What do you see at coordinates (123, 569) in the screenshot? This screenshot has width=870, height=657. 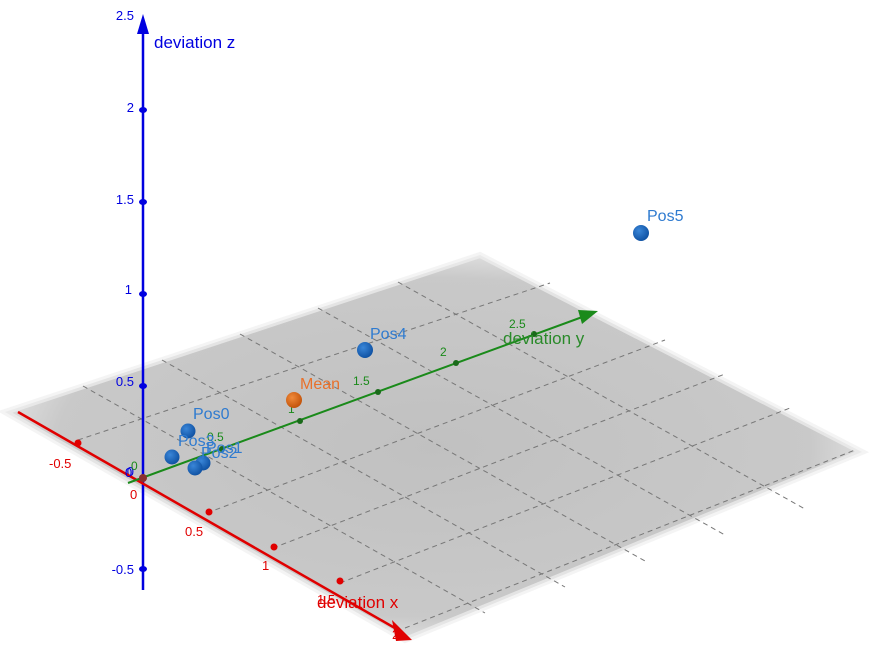 I see `z-tick-label: -0.5` at bounding box center [123, 569].